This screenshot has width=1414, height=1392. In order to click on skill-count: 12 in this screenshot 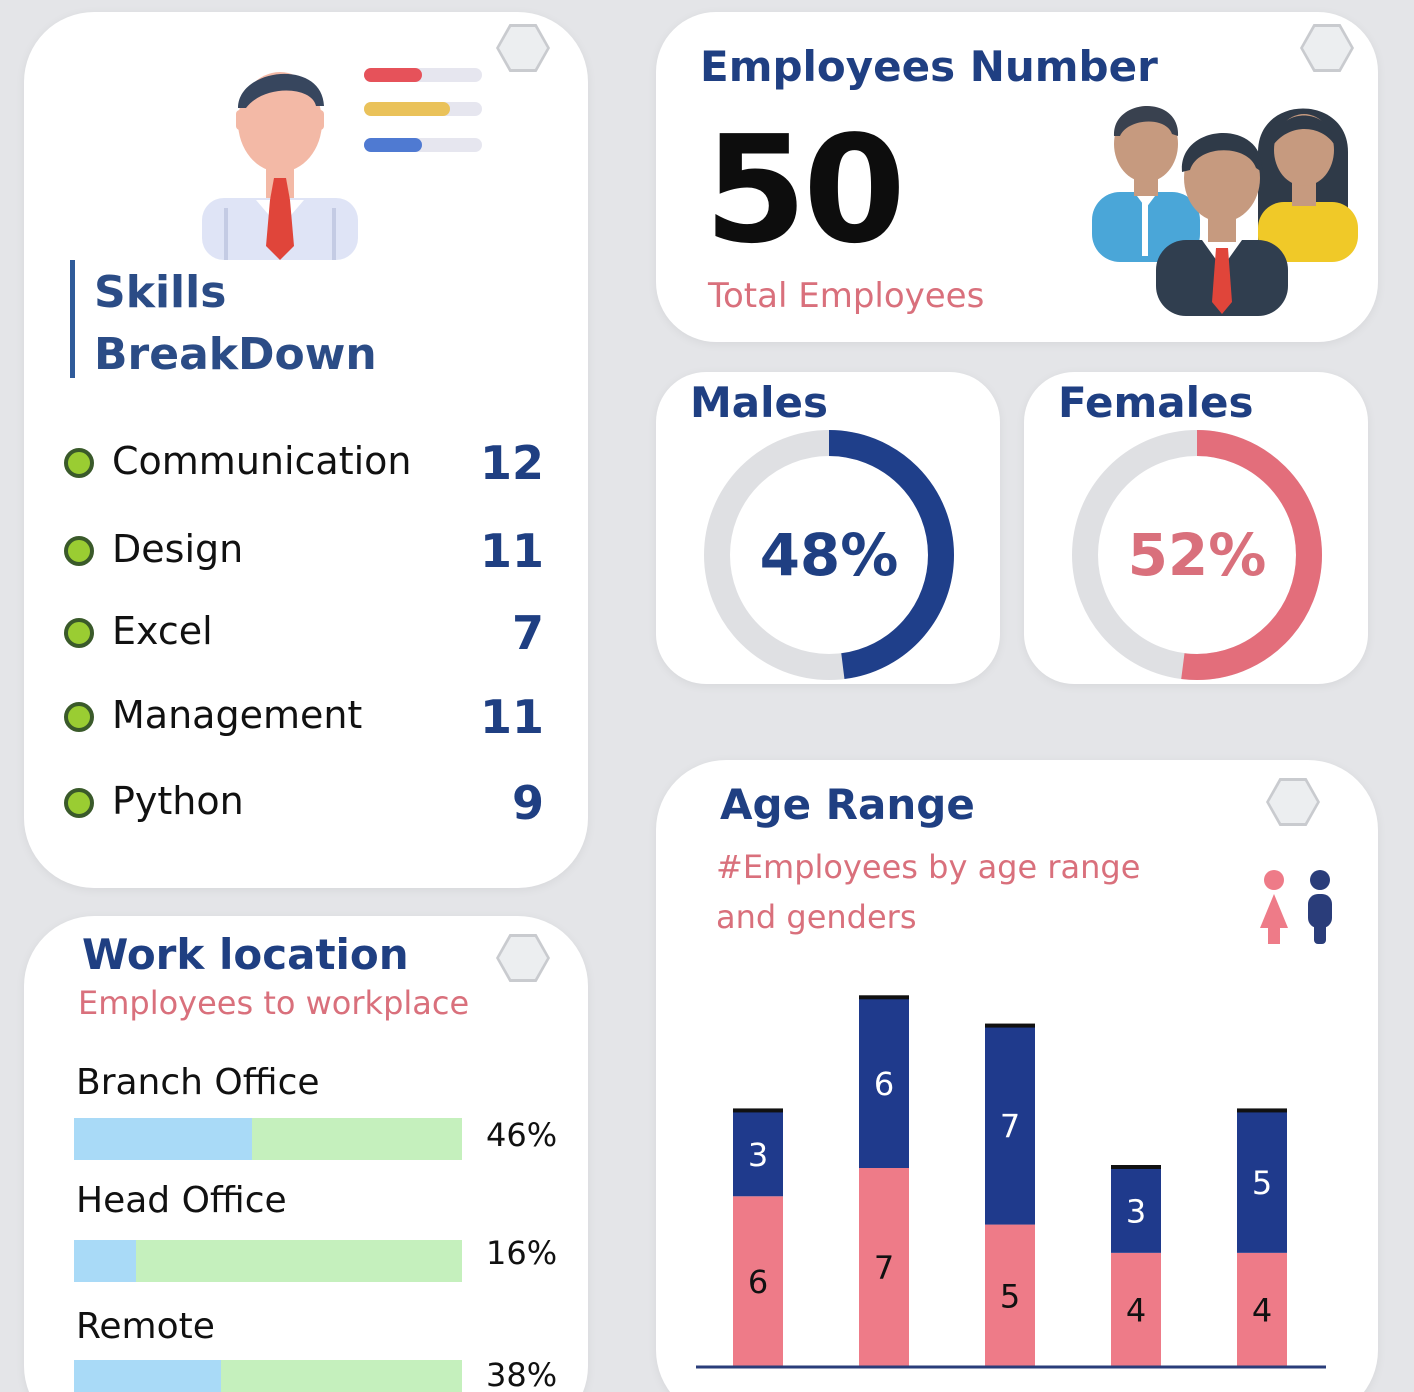, I will do `click(511, 463)`.